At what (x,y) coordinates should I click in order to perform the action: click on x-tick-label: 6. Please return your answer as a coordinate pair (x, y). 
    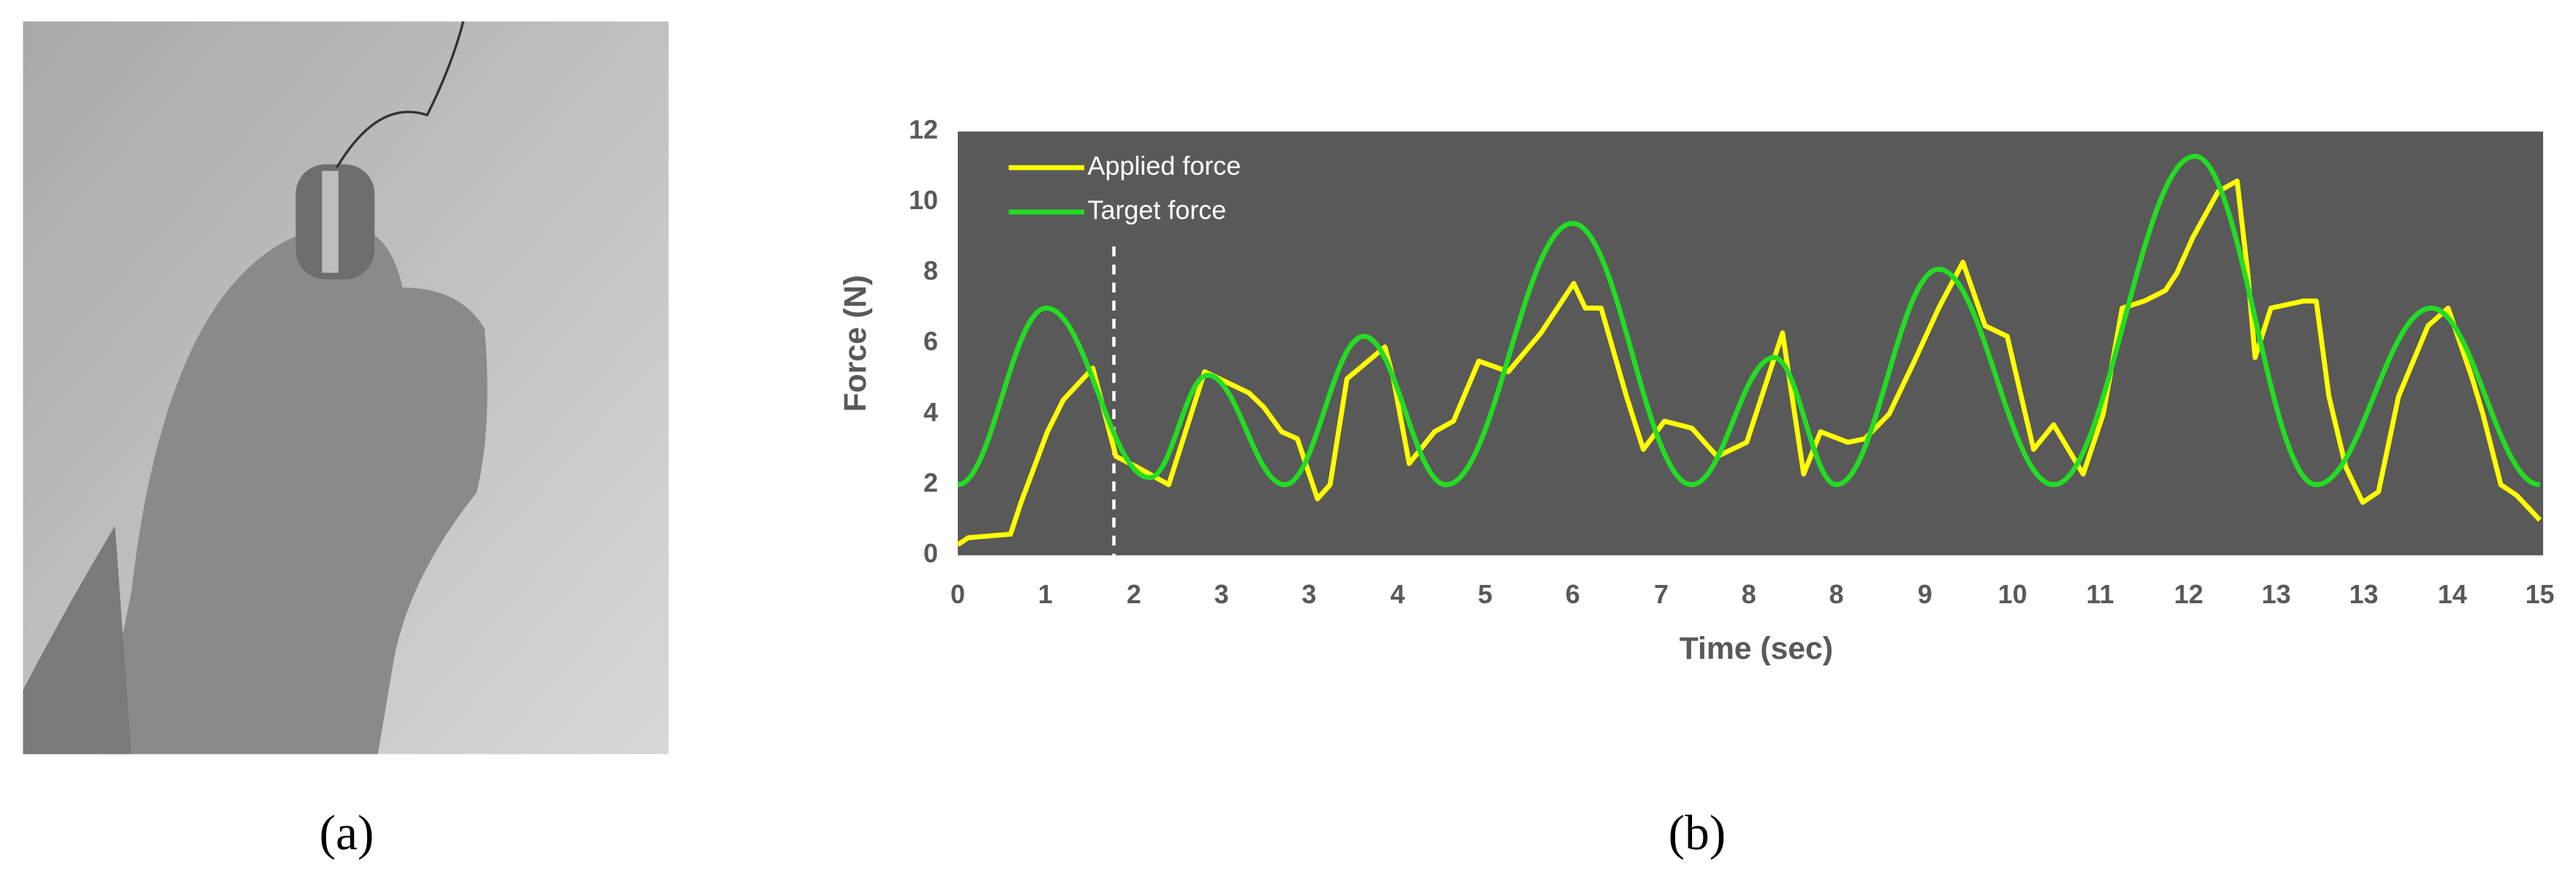
    Looking at the image, I should click on (1572, 594).